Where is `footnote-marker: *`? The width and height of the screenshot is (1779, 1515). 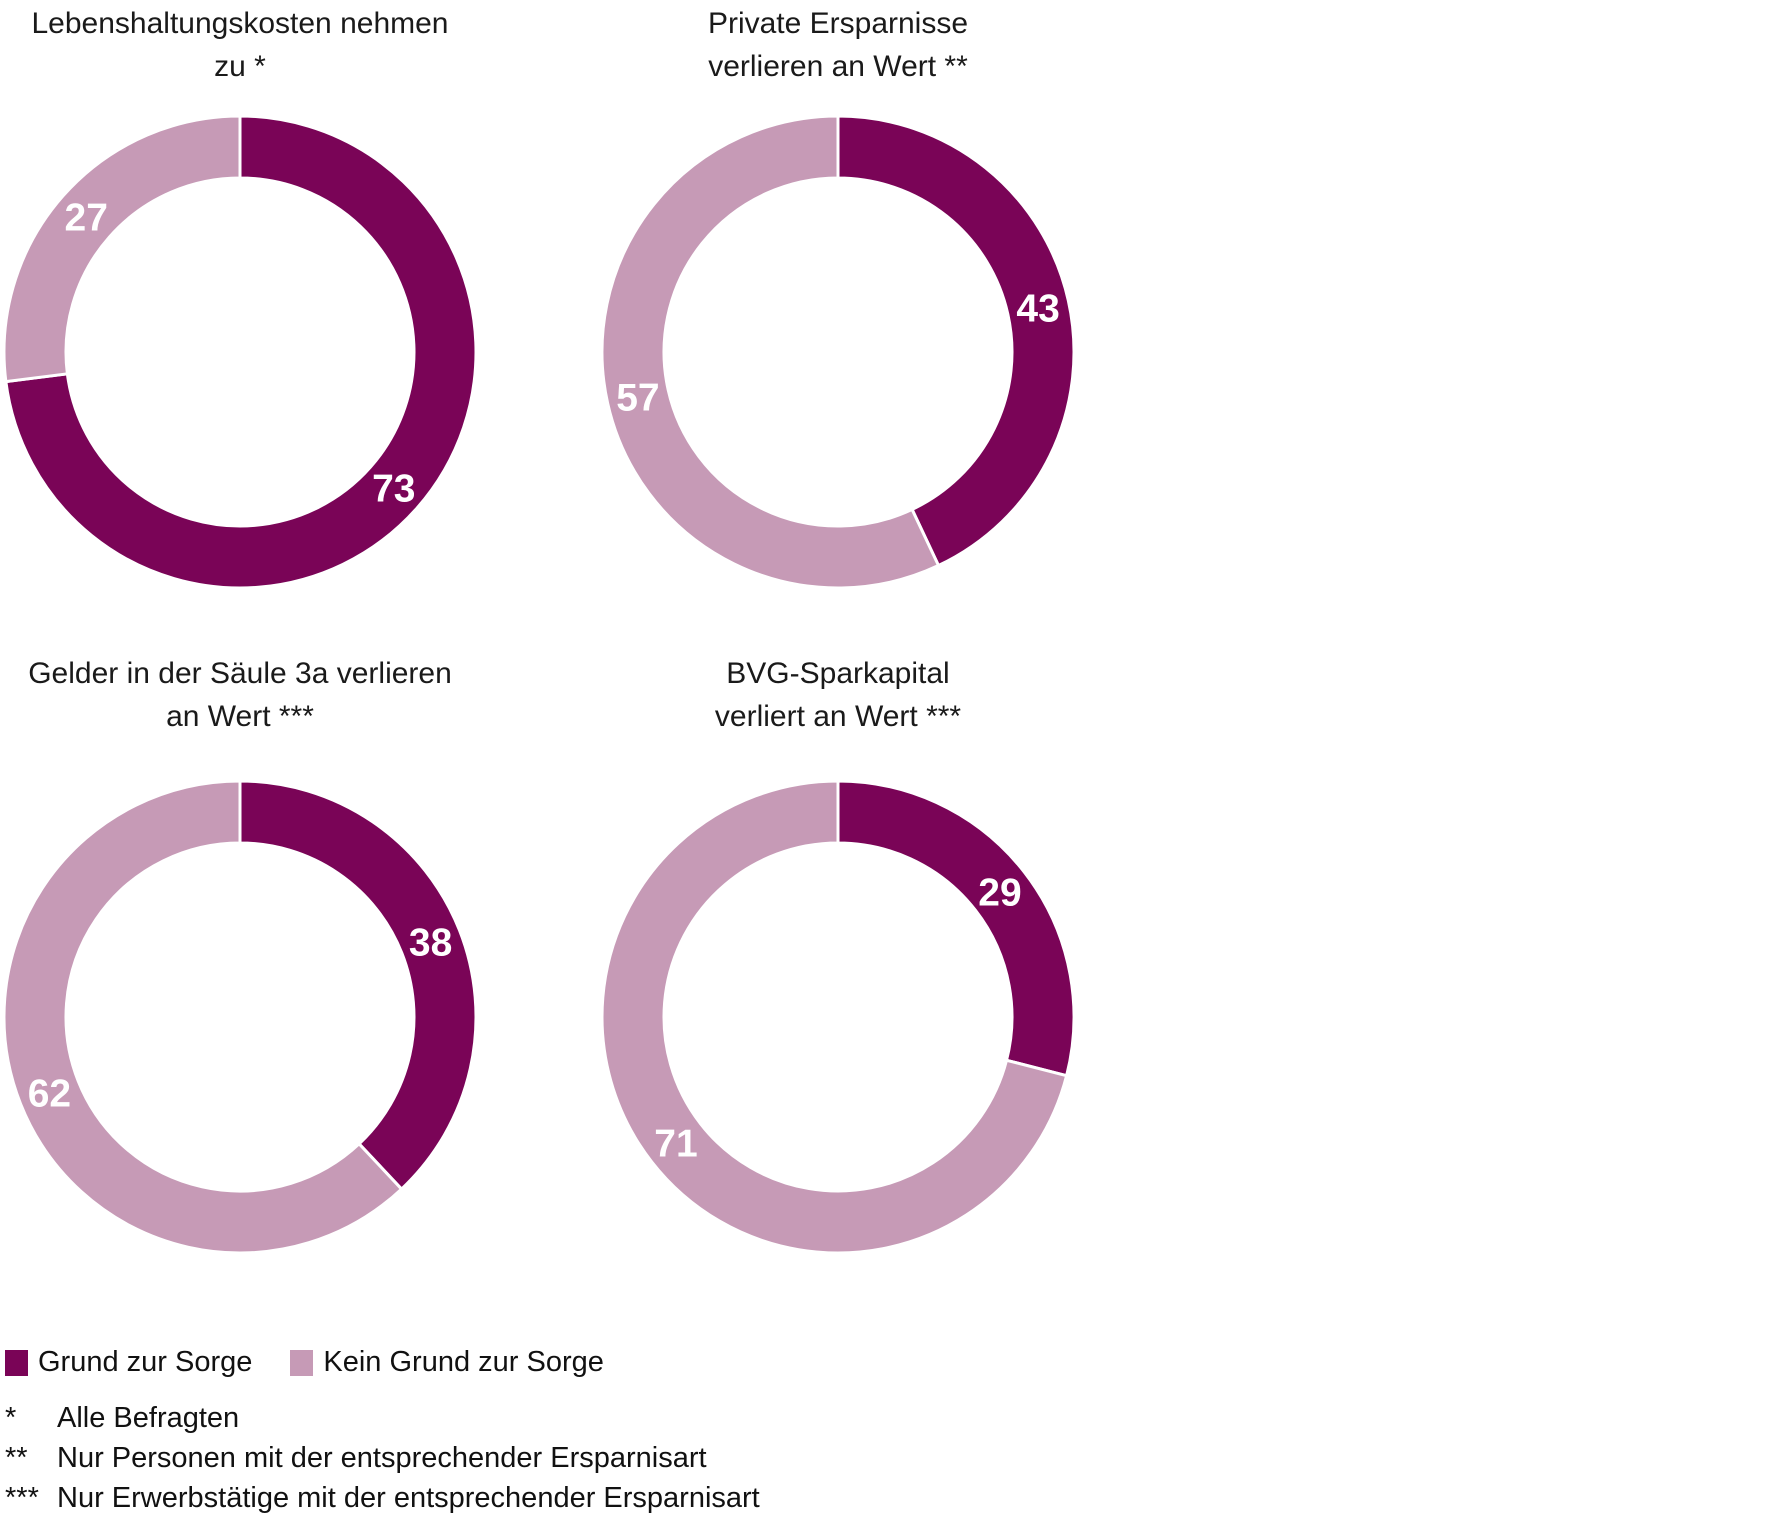
footnote-marker: * is located at coordinates (11, 1418).